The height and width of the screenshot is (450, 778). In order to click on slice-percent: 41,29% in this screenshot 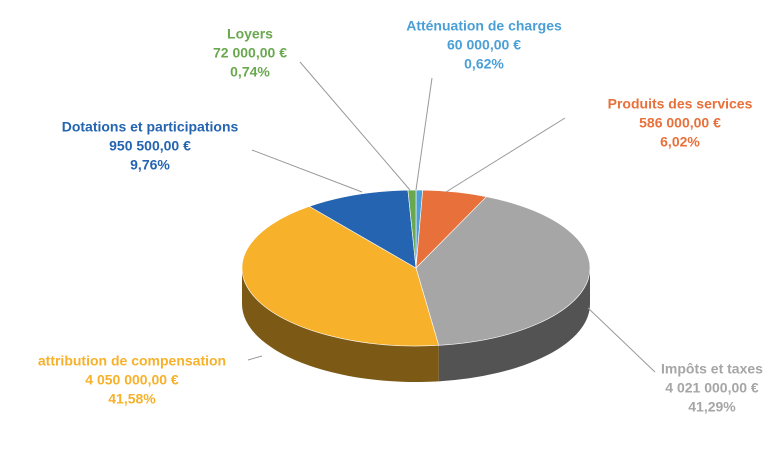, I will do `click(712, 407)`.